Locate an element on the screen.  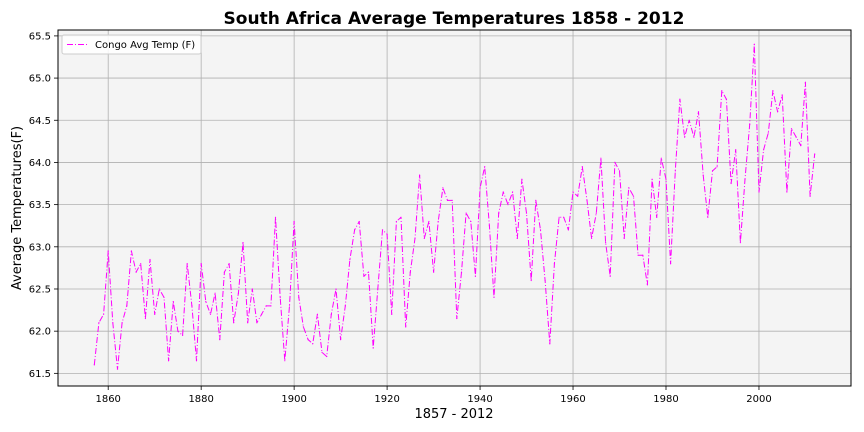
x-tick-label: 1920 is located at coordinates (386, 399).